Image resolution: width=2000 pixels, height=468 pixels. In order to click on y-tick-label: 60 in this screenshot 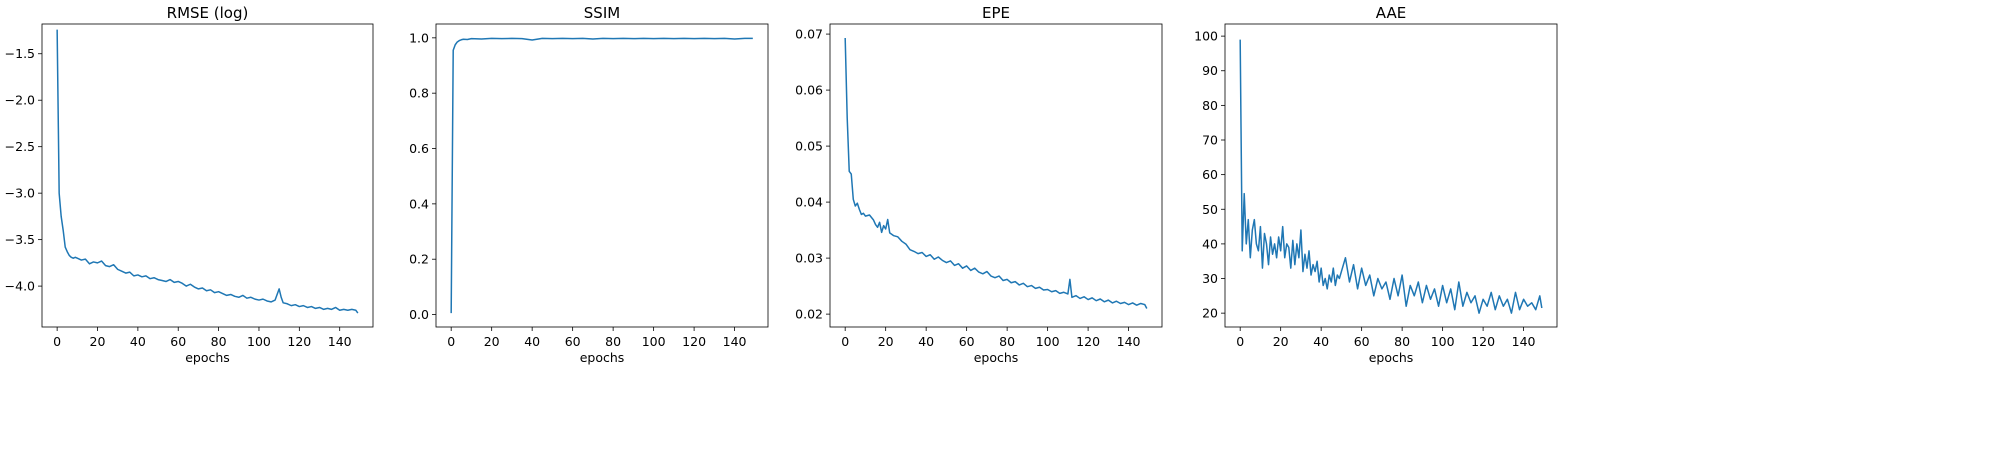, I will do `click(1210, 174)`.